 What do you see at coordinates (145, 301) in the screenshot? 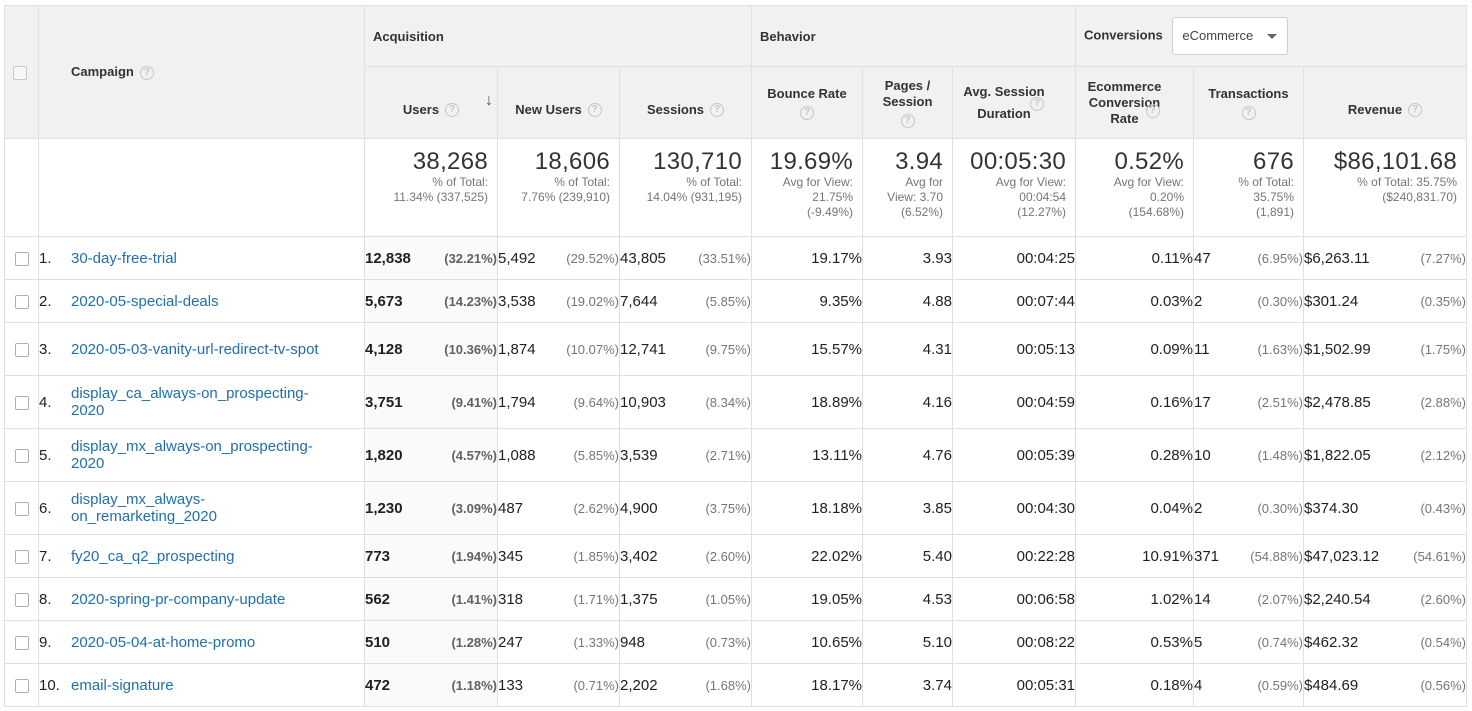
I see `campaign-link: 2020-05-special-deals` at bounding box center [145, 301].